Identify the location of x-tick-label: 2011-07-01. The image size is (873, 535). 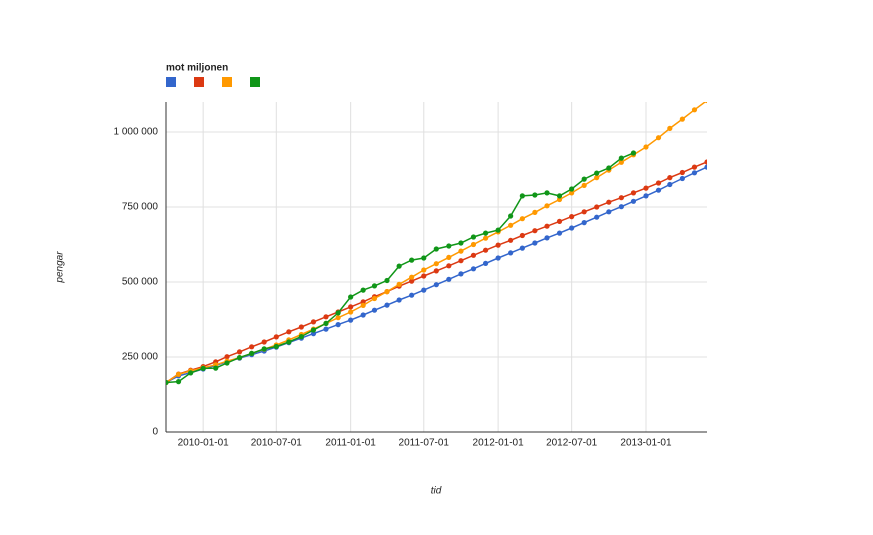
(424, 443).